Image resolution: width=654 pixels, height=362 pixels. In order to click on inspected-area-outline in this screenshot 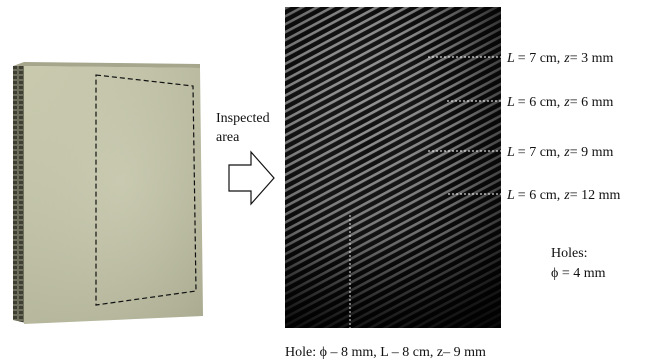, I will do `click(146, 190)`.